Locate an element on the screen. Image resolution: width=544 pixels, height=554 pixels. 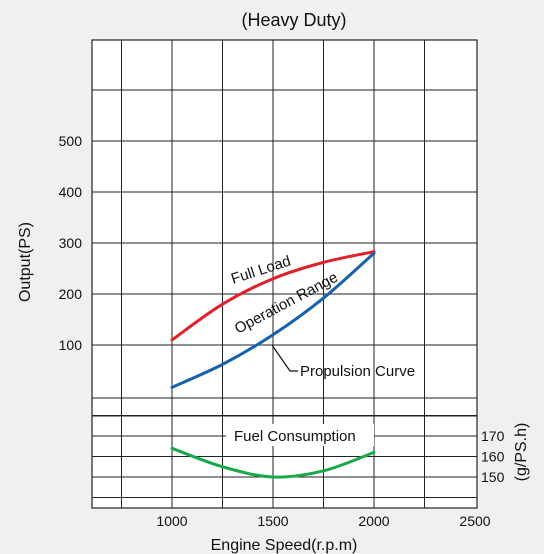
propulsion-curve-line is located at coordinates (273, 320).